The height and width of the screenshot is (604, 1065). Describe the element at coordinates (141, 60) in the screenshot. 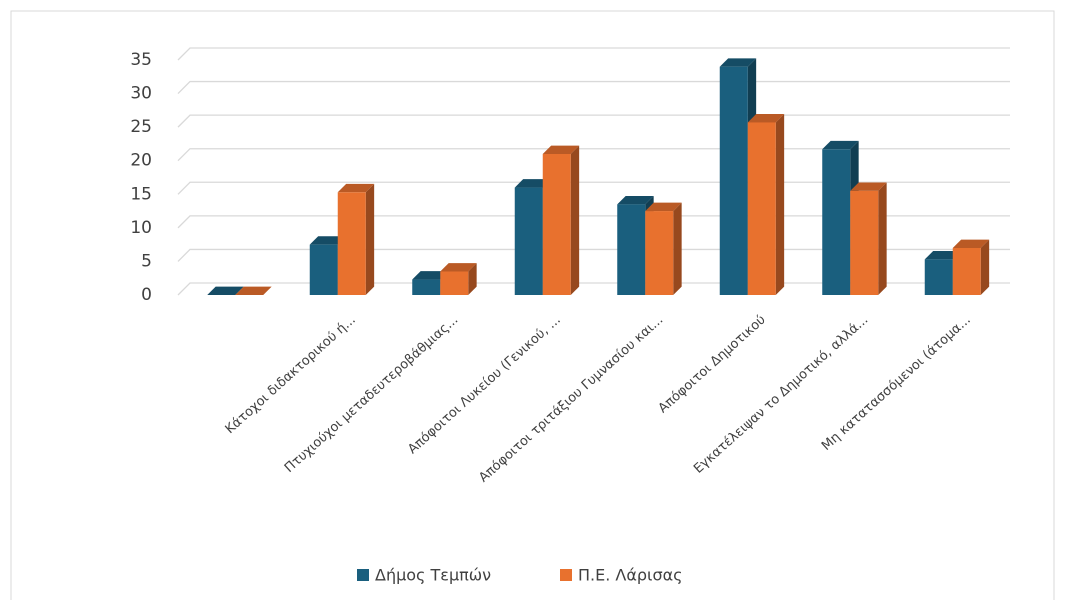

I see `y-tick-label: 35` at that location.